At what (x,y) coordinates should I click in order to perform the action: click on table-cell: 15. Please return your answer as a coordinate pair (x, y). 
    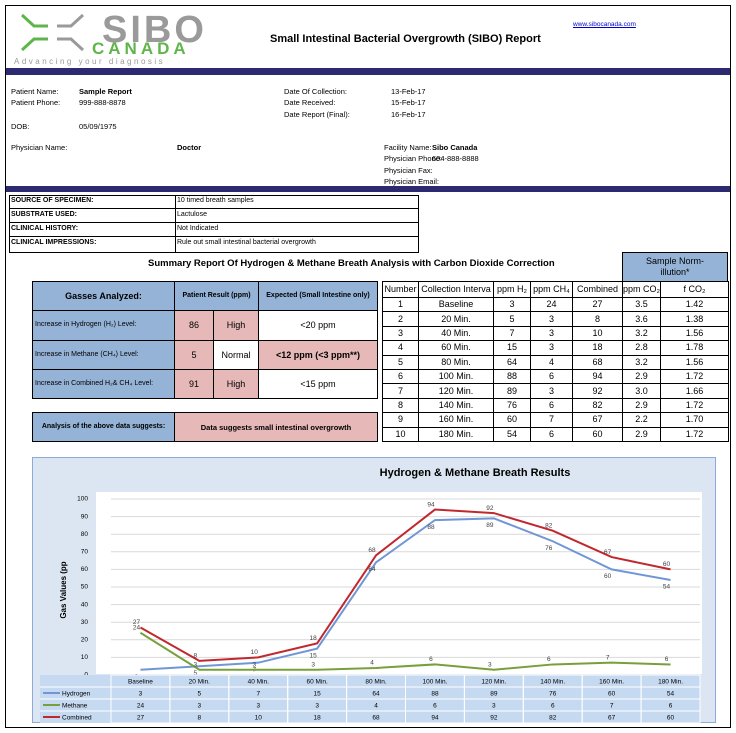
    Looking at the image, I should click on (512, 348).